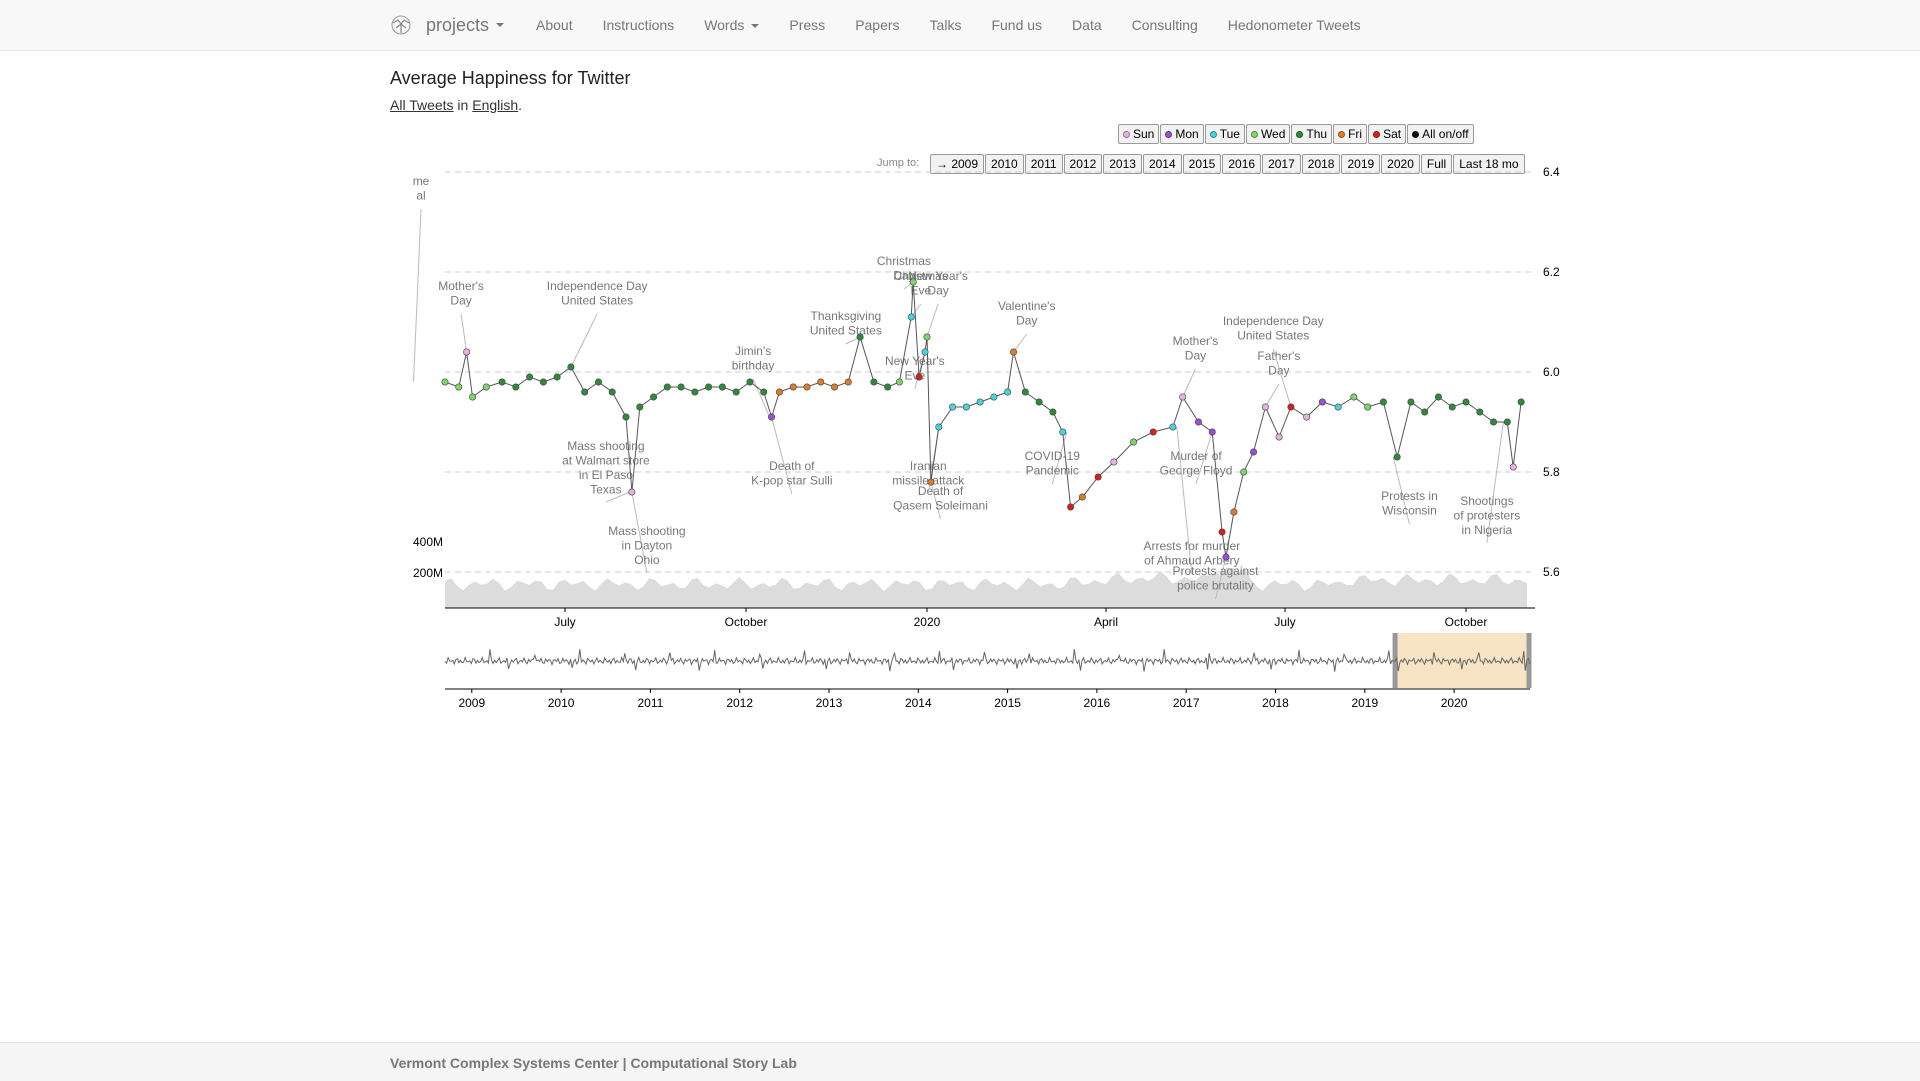 This screenshot has height=1081, width=1920. I want to click on day-toggle-tue: Tue, so click(1224, 134).